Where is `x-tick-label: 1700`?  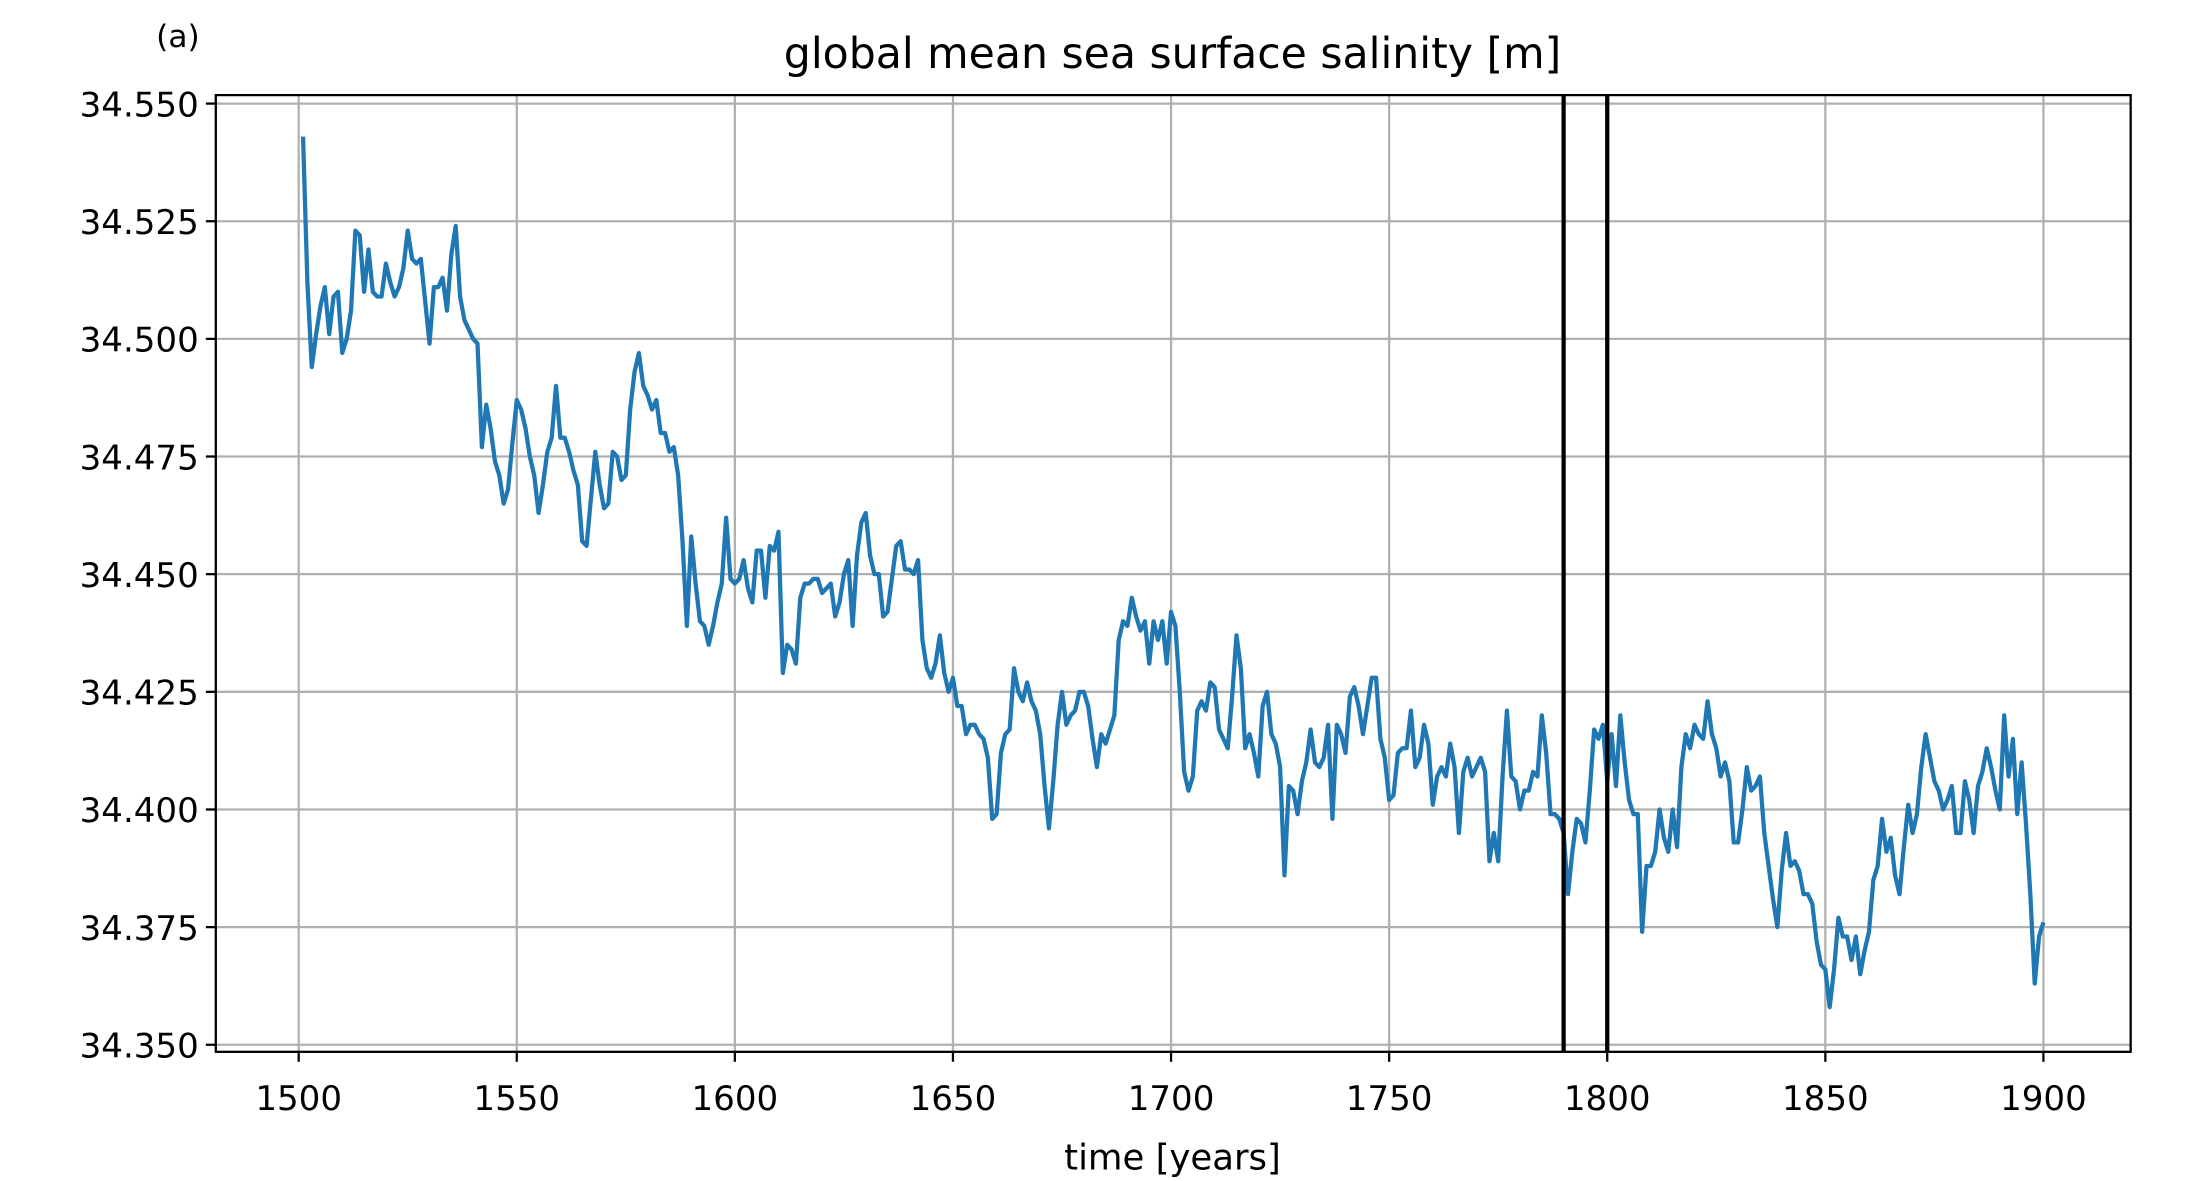
x-tick-label: 1700 is located at coordinates (1171, 1099).